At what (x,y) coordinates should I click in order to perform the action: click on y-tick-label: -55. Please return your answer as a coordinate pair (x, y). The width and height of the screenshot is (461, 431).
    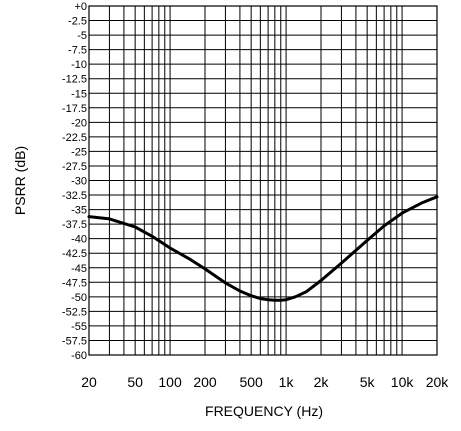
    Looking at the image, I should click on (79, 327).